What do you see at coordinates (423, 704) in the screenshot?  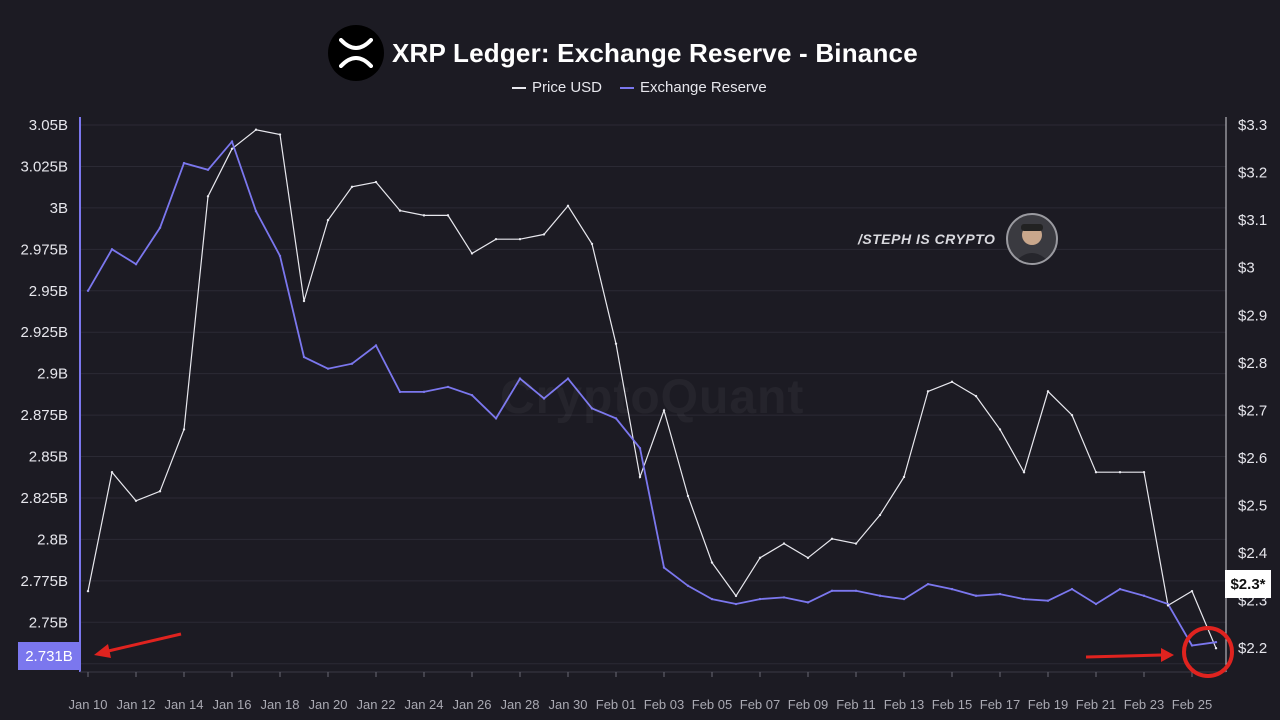 I see `x-tick-label: Jan 24` at bounding box center [423, 704].